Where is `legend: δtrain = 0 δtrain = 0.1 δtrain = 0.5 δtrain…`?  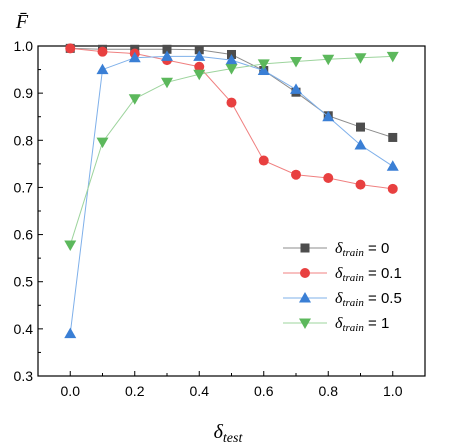
legend: δtrain = 0 δtrain = 0.1 δtrain = 0.5 δtrain… is located at coordinates (342, 287).